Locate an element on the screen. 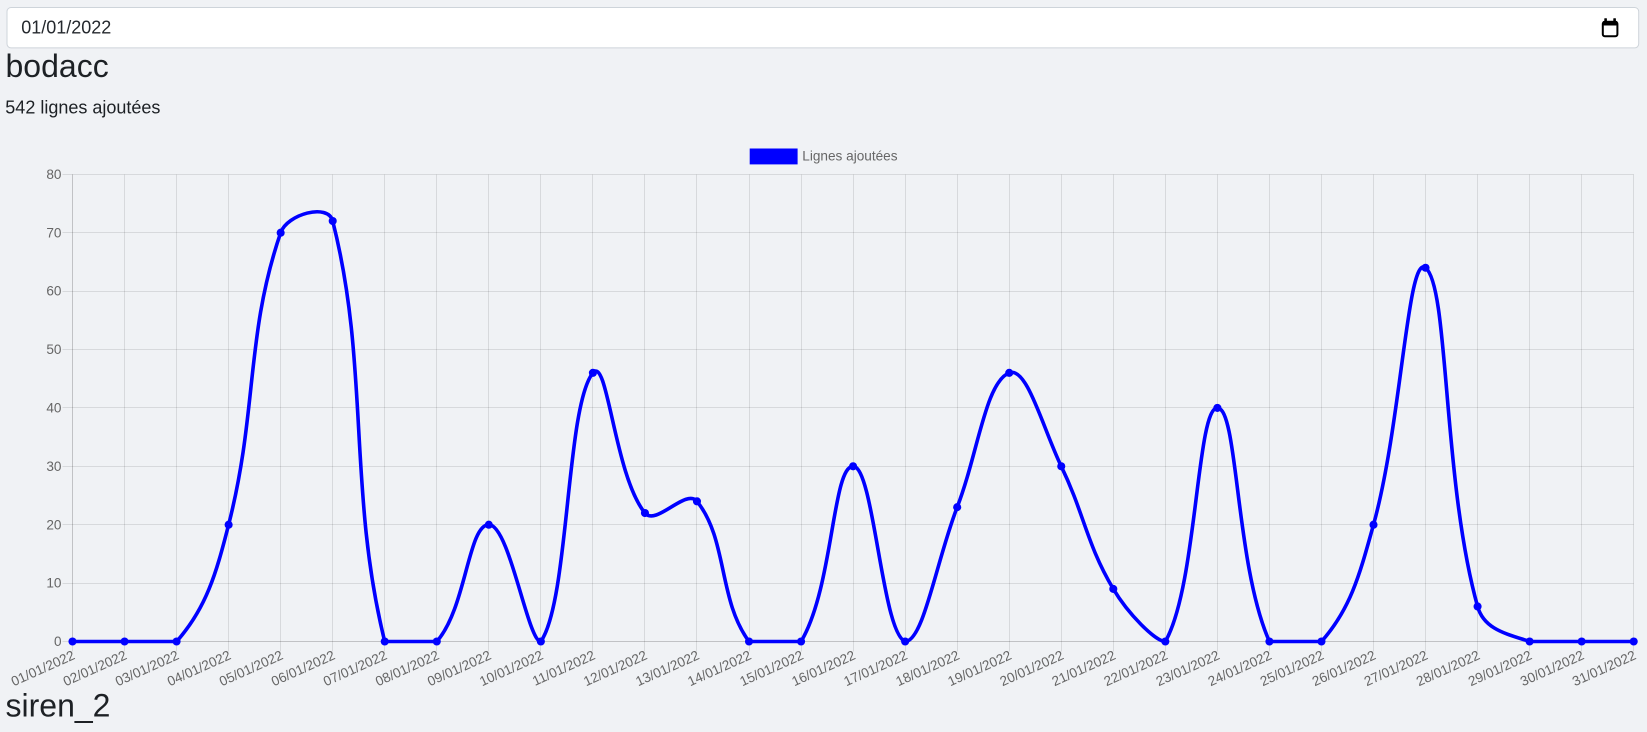 The image size is (1647, 732). svg-text: siren_2 is located at coordinates (58, 706).